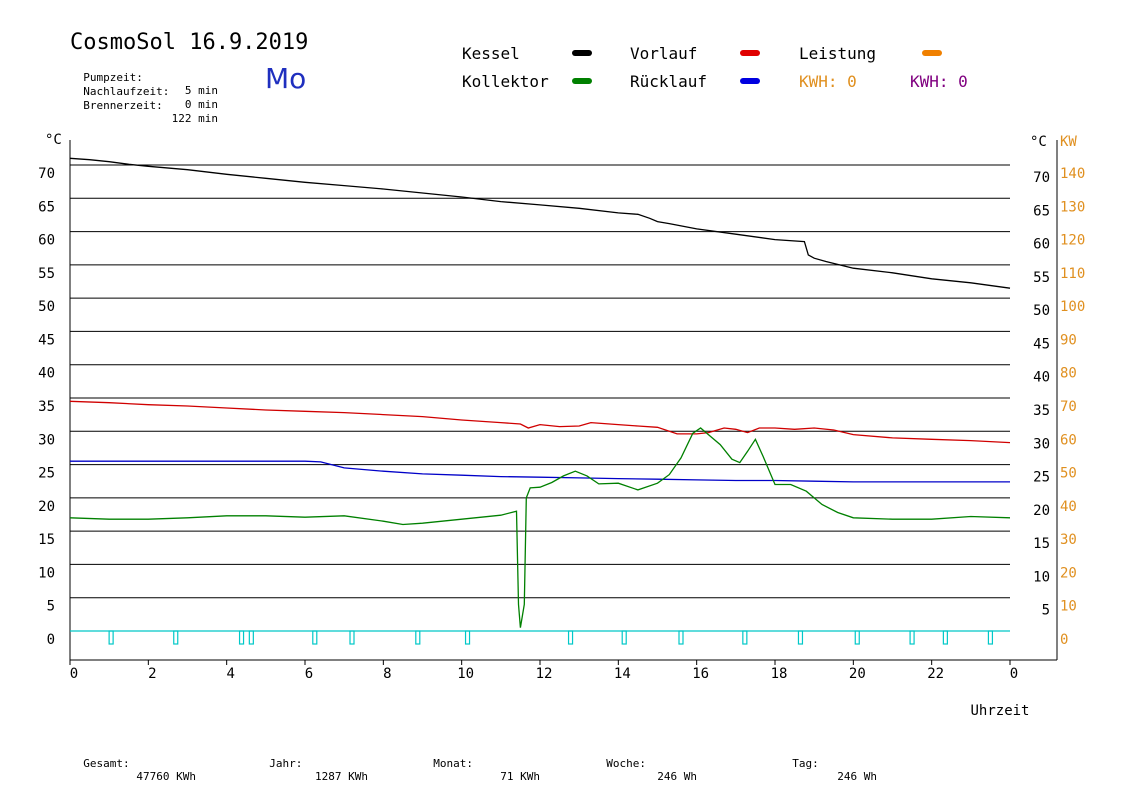 The image size is (1148, 812). What do you see at coordinates (505, 81) in the screenshot?
I see `legend-kollektor-label: Kollektor` at bounding box center [505, 81].